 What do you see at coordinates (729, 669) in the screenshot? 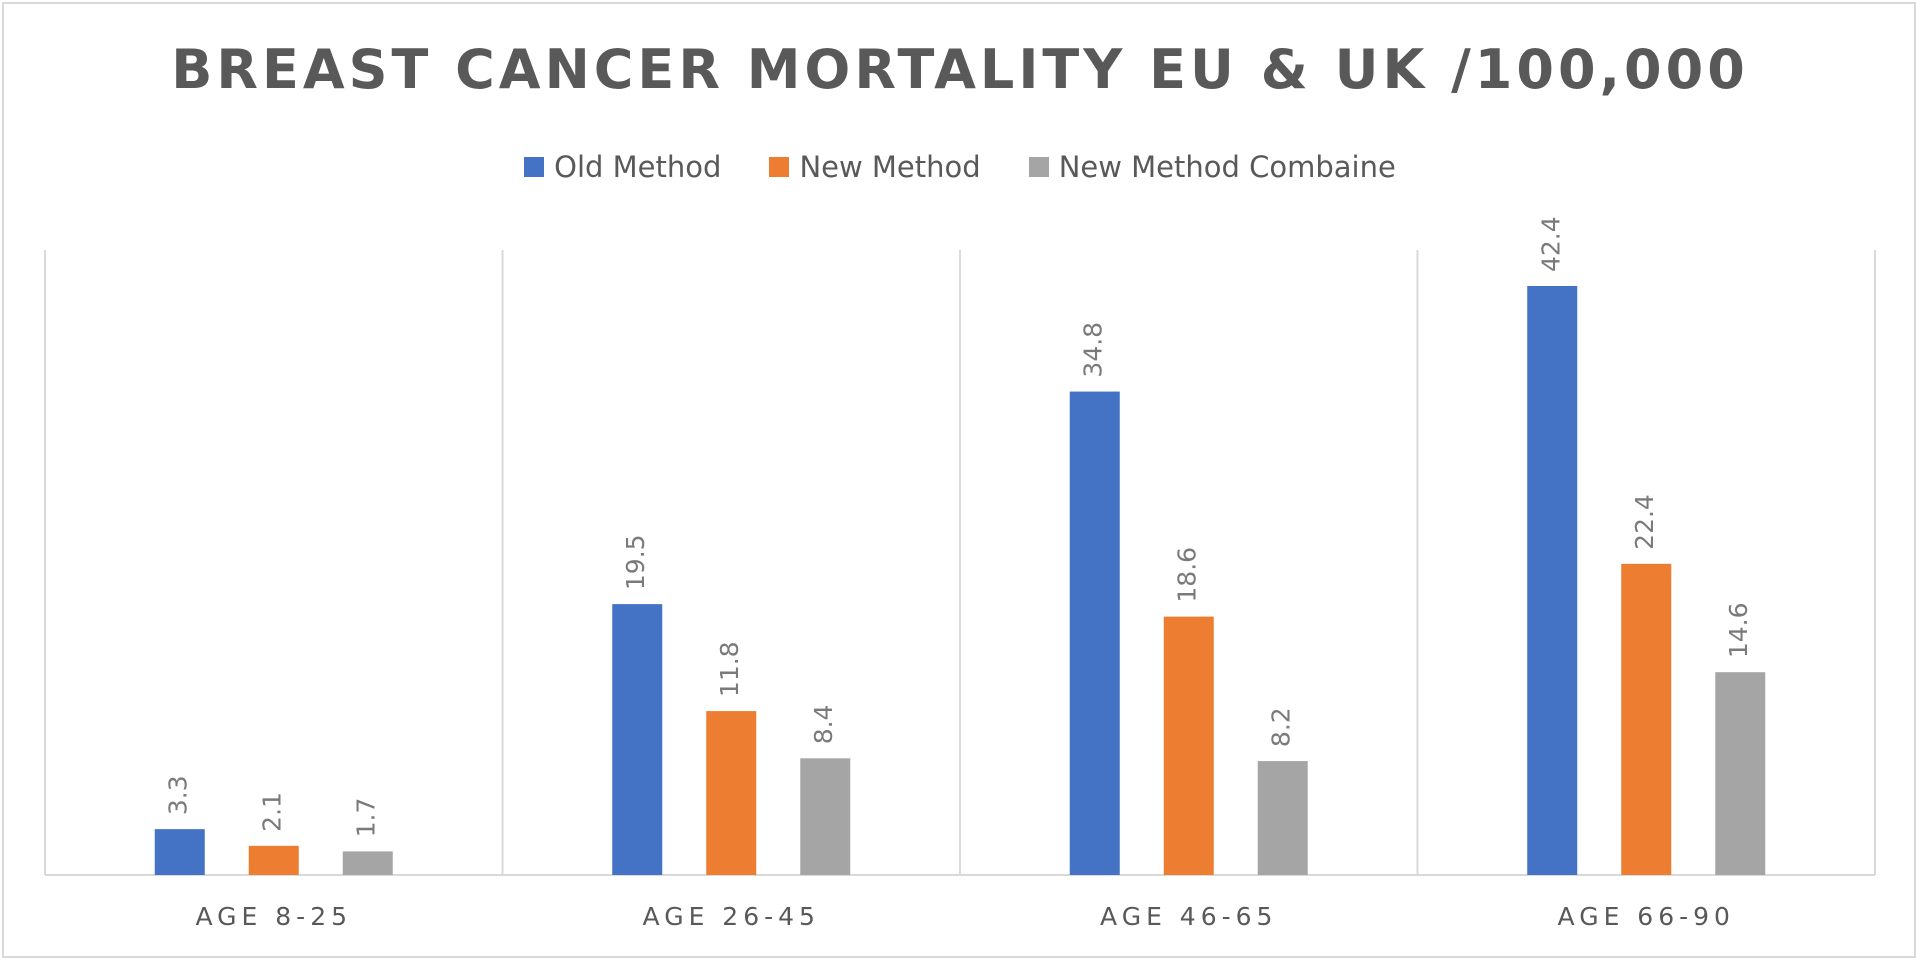
I see `data-label-new-method-age-26-45: 11.8` at bounding box center [729, 669].